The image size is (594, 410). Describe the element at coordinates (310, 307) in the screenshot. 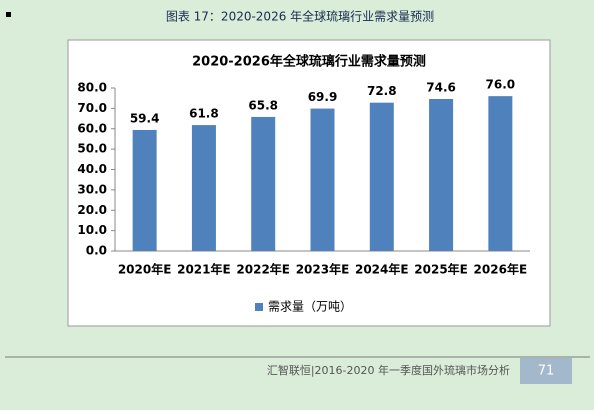

I see `legend-label: 需求量（万吨）` at that location.